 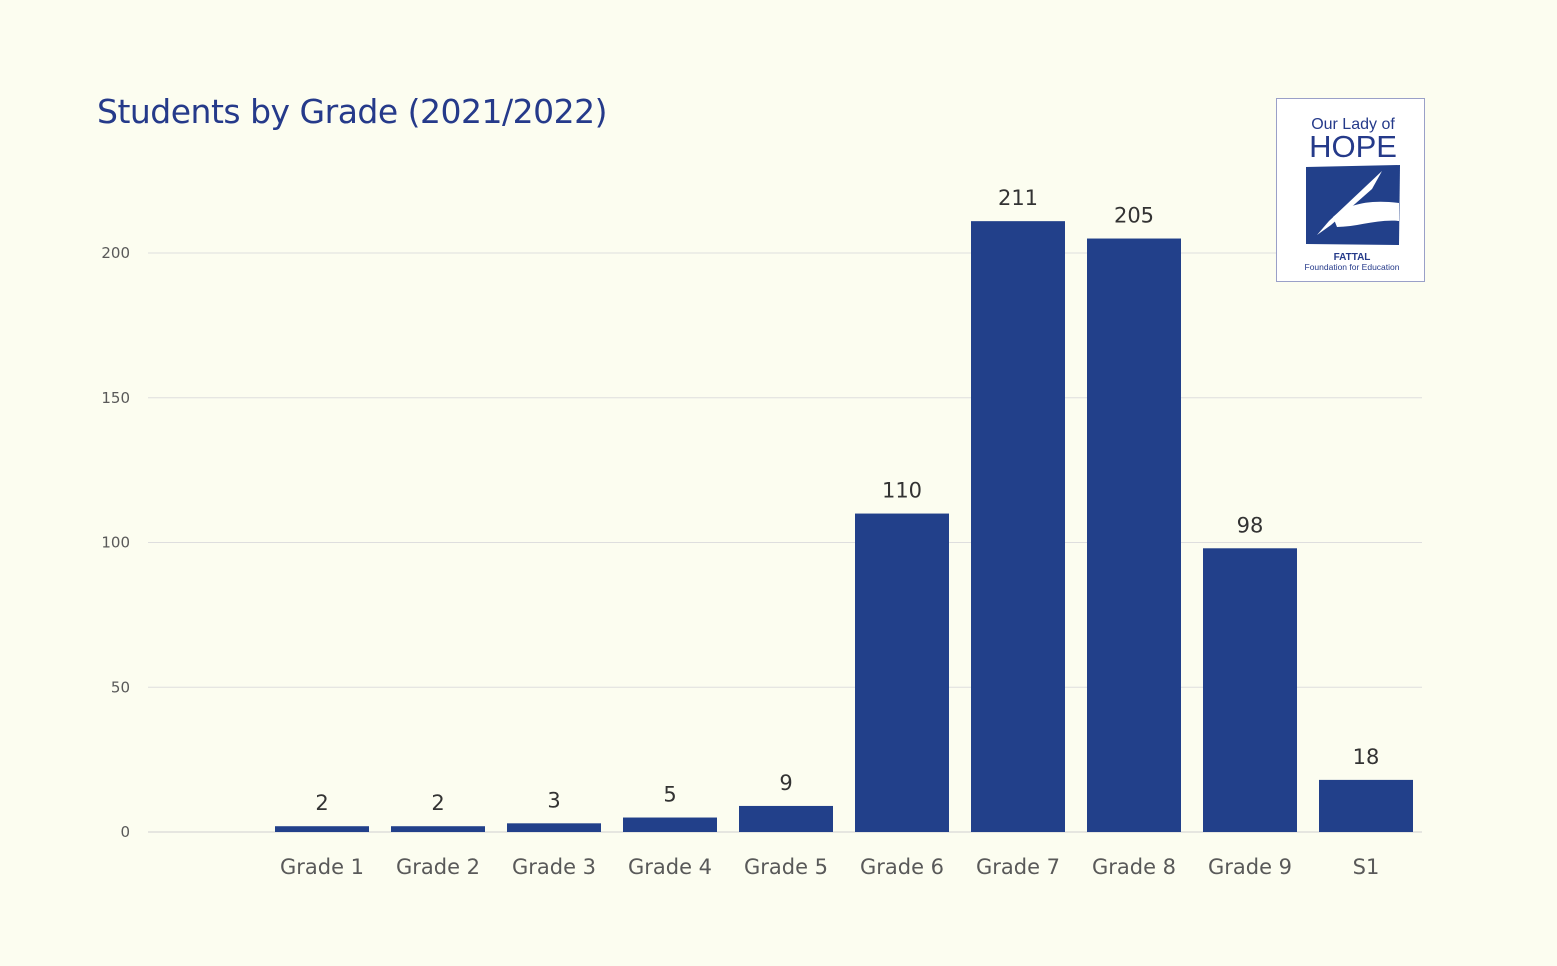 What do you see at coordinates (438, 867) in the screenshot?
I see `x-tick-label: Grade 2` at bounding box center [438, 867].